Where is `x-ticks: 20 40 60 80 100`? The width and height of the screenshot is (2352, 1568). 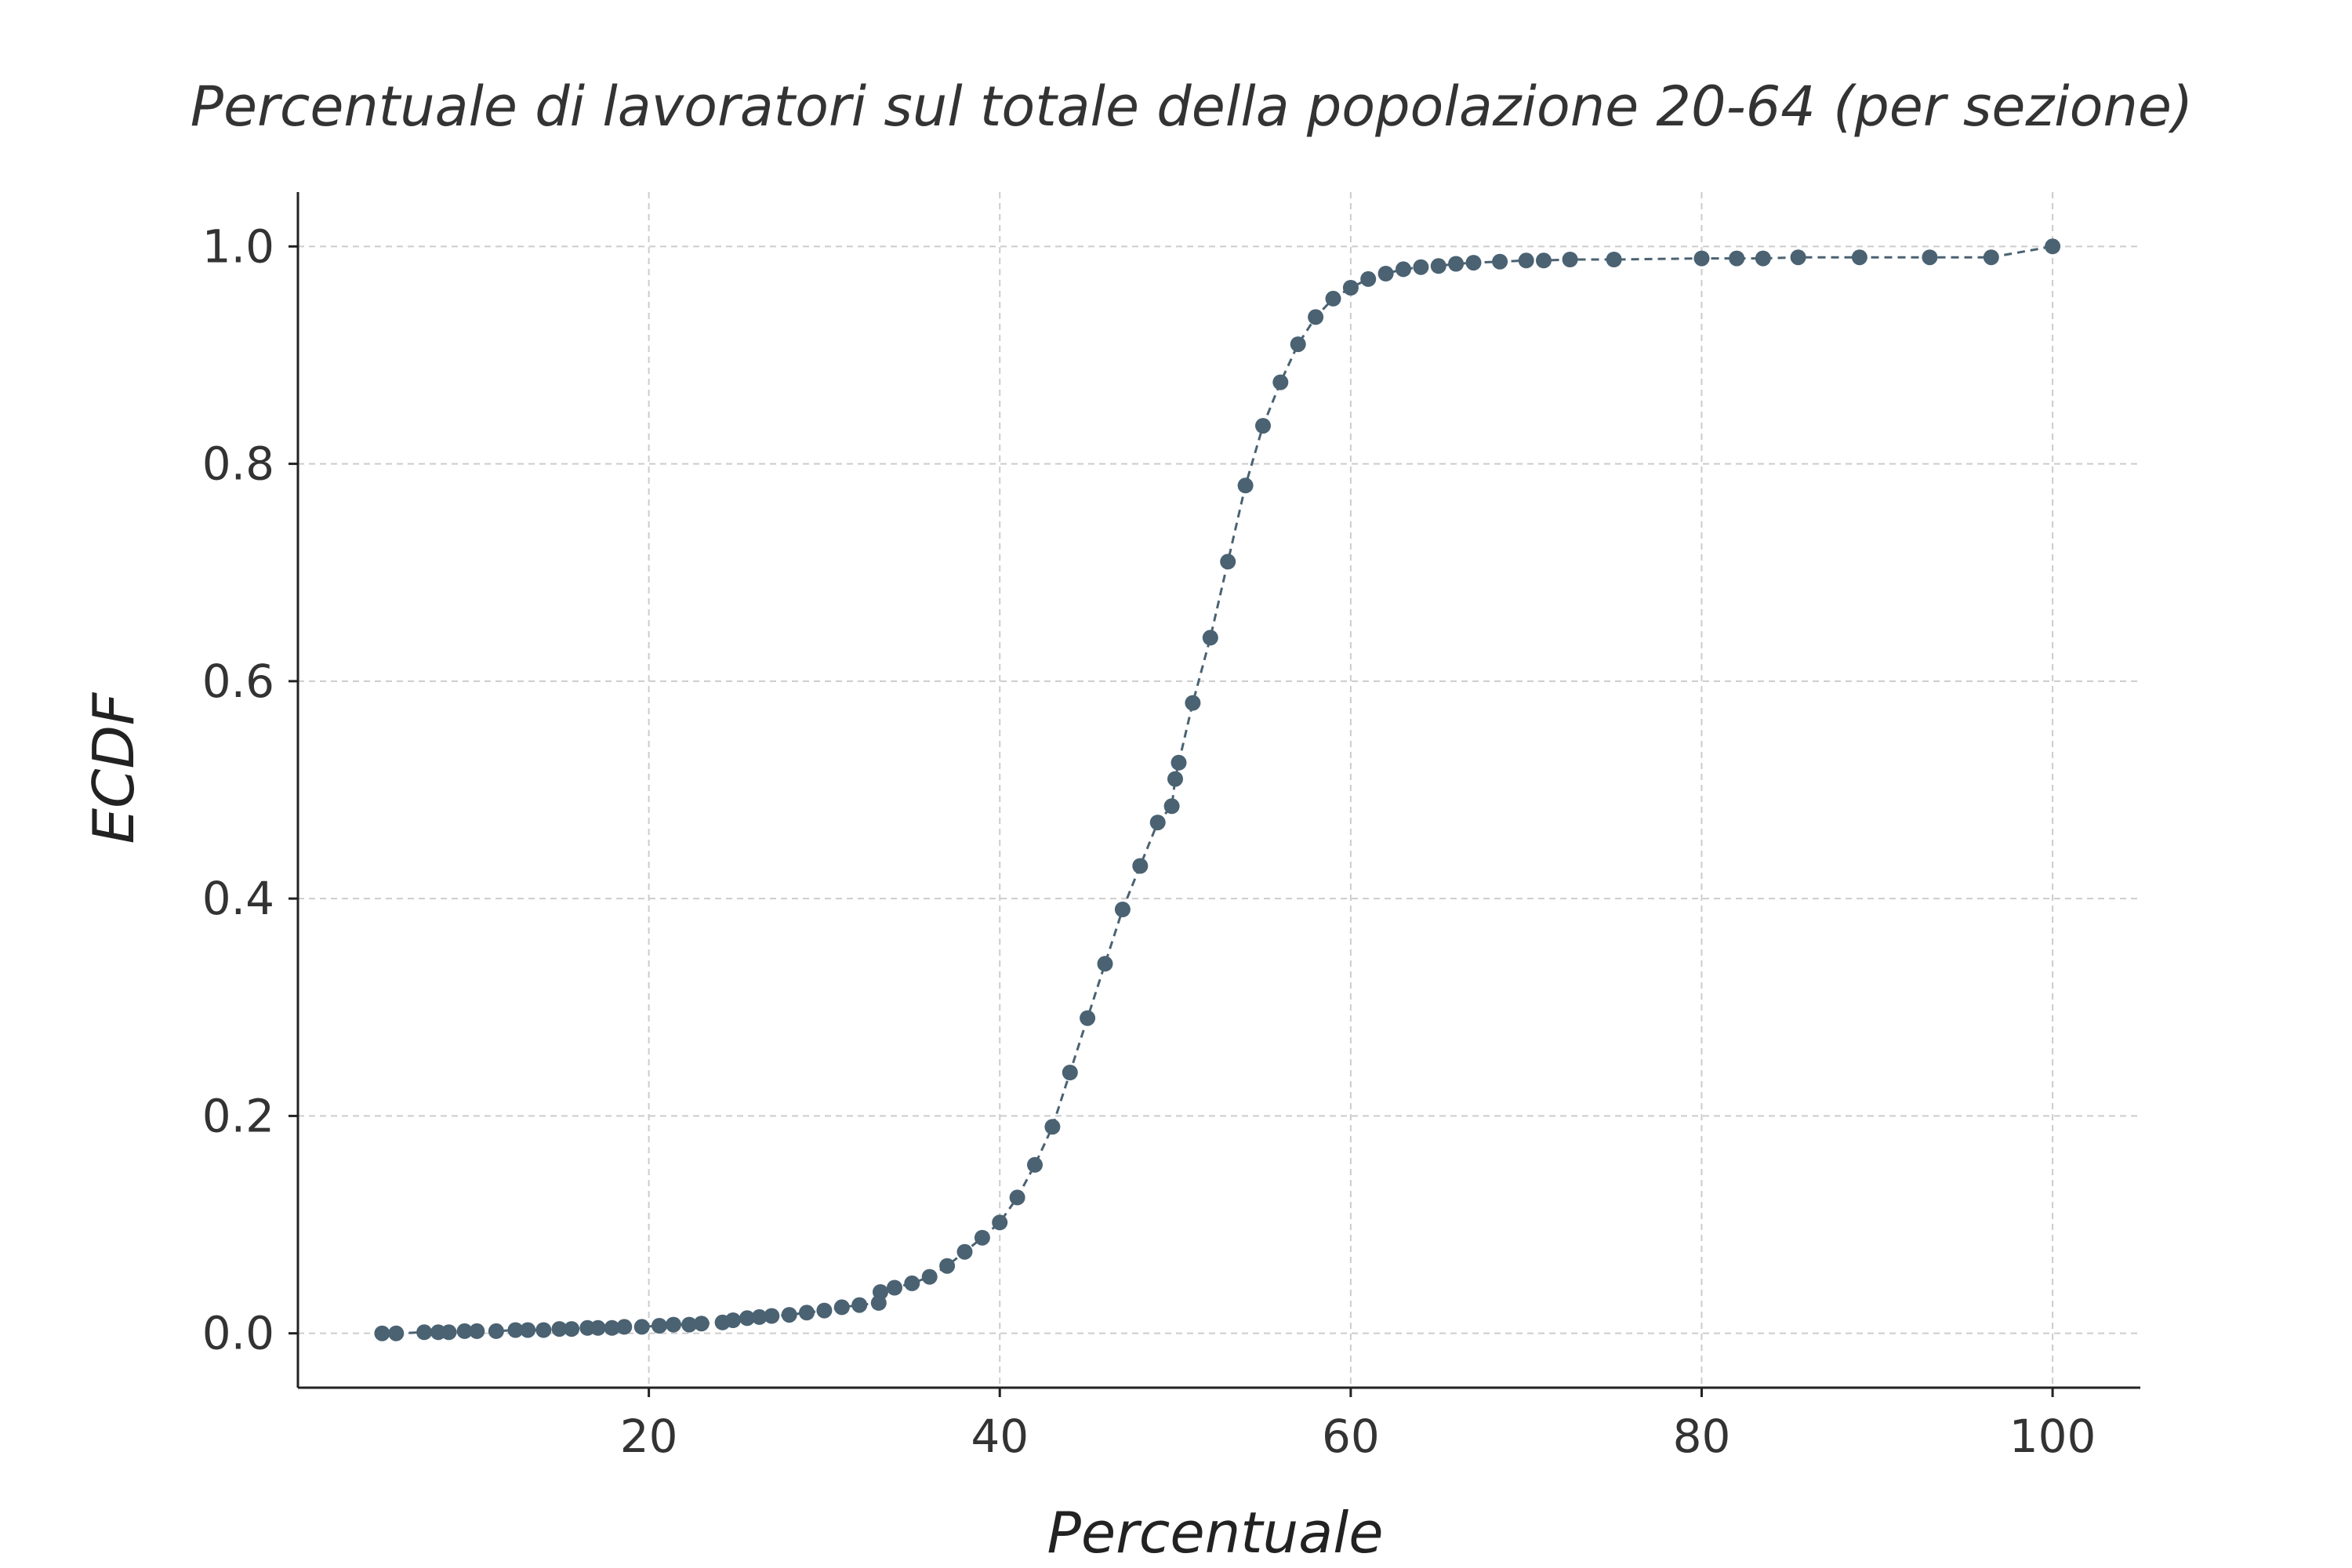
x-ticks: 20 40 60 80 100 is located at coordinates (1358, 1425).